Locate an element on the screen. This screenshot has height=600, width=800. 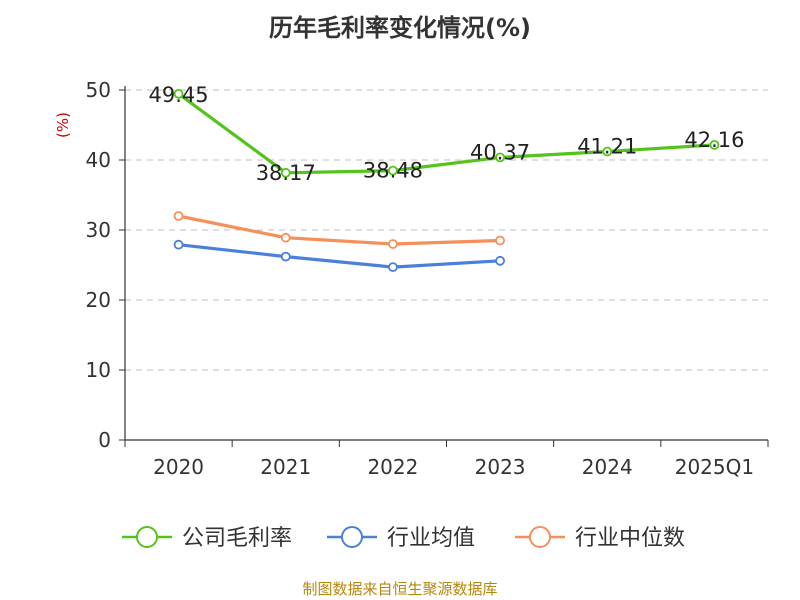
data-label: 38.17 is located at coordinates (286, 173).